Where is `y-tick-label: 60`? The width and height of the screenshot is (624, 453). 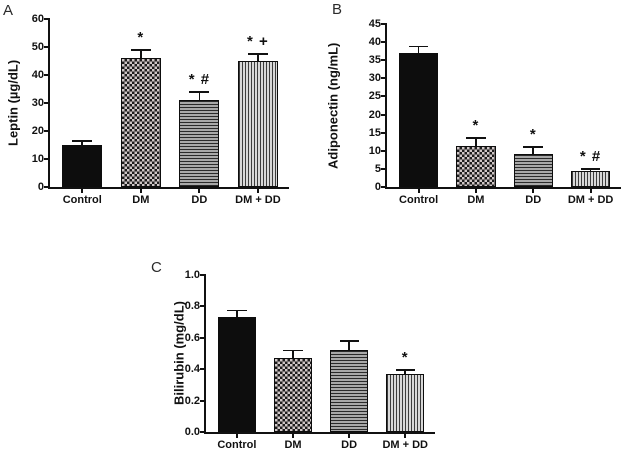 y-tick-label: 60 is located at coordinates (37, 19).